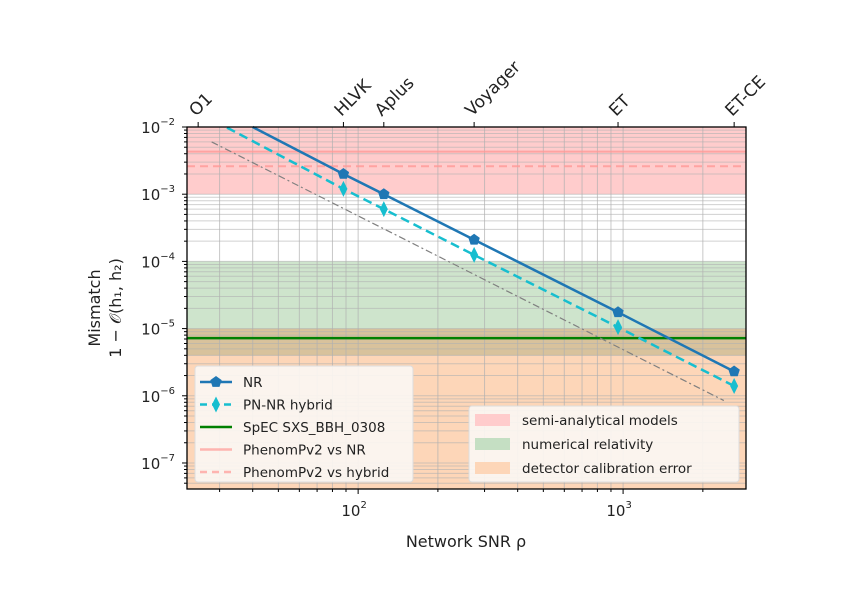 This screenshot has width=842, height=595. What do you see at coordinates (158, 329) in the screenshot?
I see `y-tick-label: 10⁻⁵` at bounding box center [158, 329].